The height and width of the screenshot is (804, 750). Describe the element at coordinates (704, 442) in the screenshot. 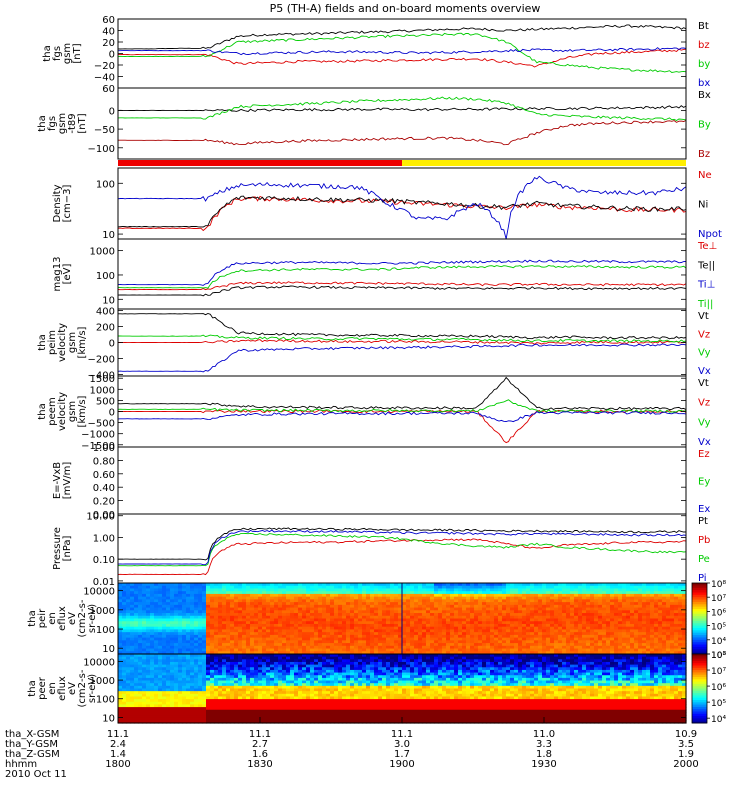

I see `legend-peem-velocity-3: Vx` at that location.